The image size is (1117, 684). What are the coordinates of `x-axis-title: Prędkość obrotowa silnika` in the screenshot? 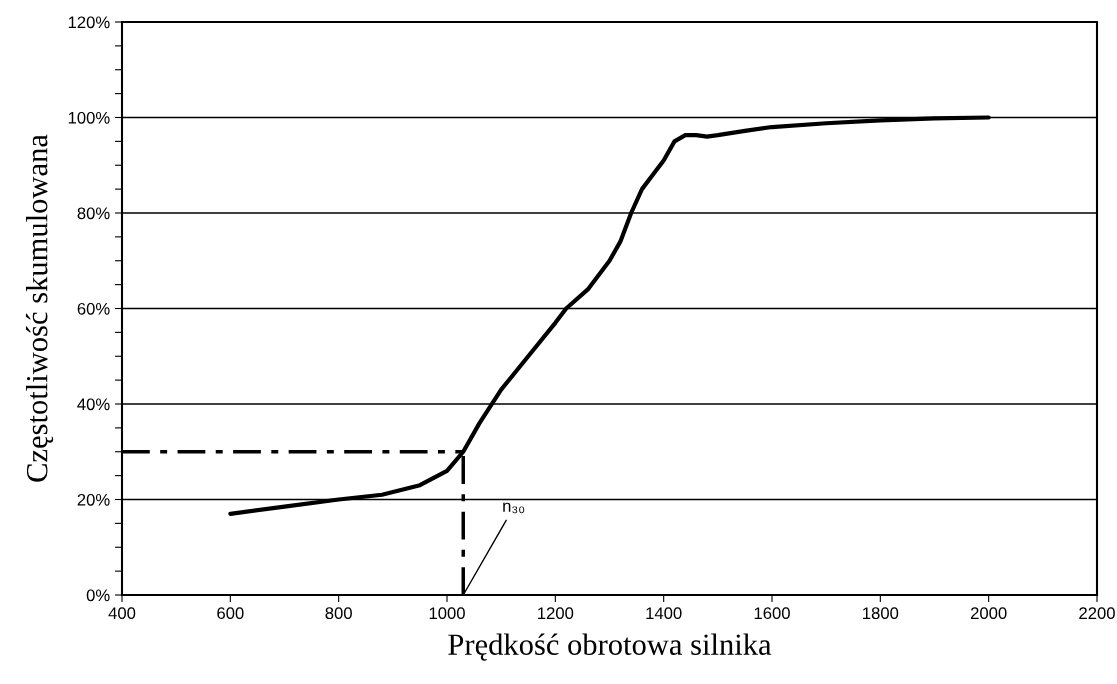 It's located at (610, 647).